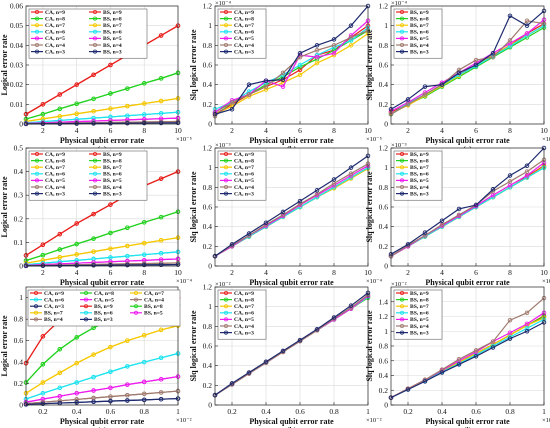 Image resolution: width=550 pixels, height=428 pixels. Describe the element at coordinates (244, 194) in the screenshot. I see `legend-entry-label: CA, n=3` at that location.